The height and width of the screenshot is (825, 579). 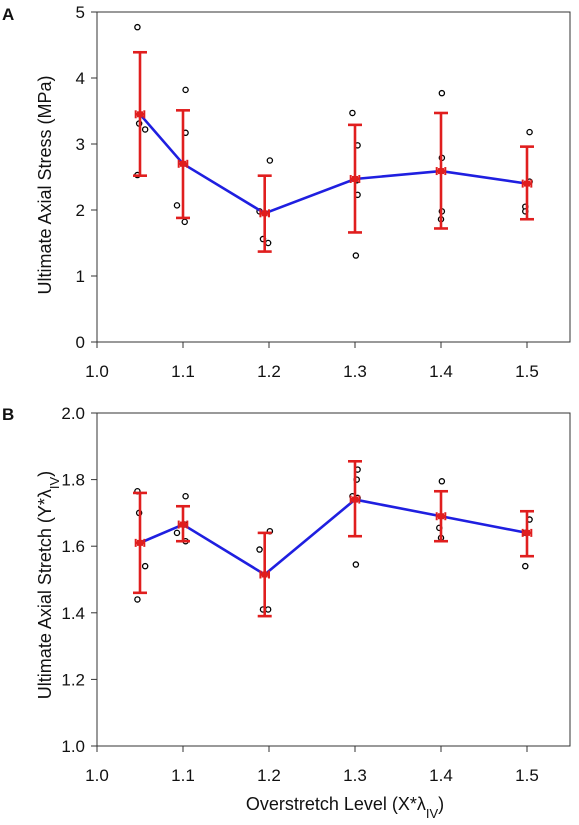 I want to click on x-tick-label-b: 1.5, so click(x=527, y=775).